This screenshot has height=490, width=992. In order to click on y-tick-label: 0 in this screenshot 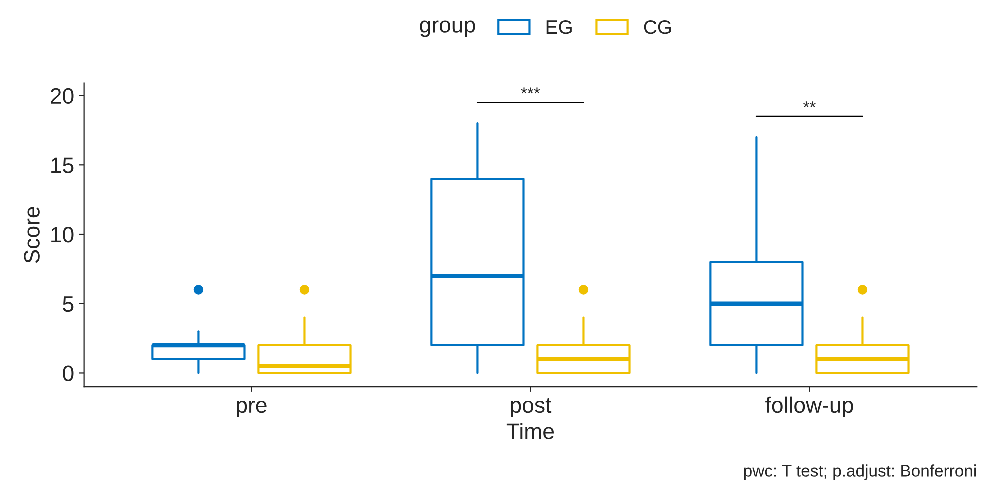, I will do `click(68, 374)`.